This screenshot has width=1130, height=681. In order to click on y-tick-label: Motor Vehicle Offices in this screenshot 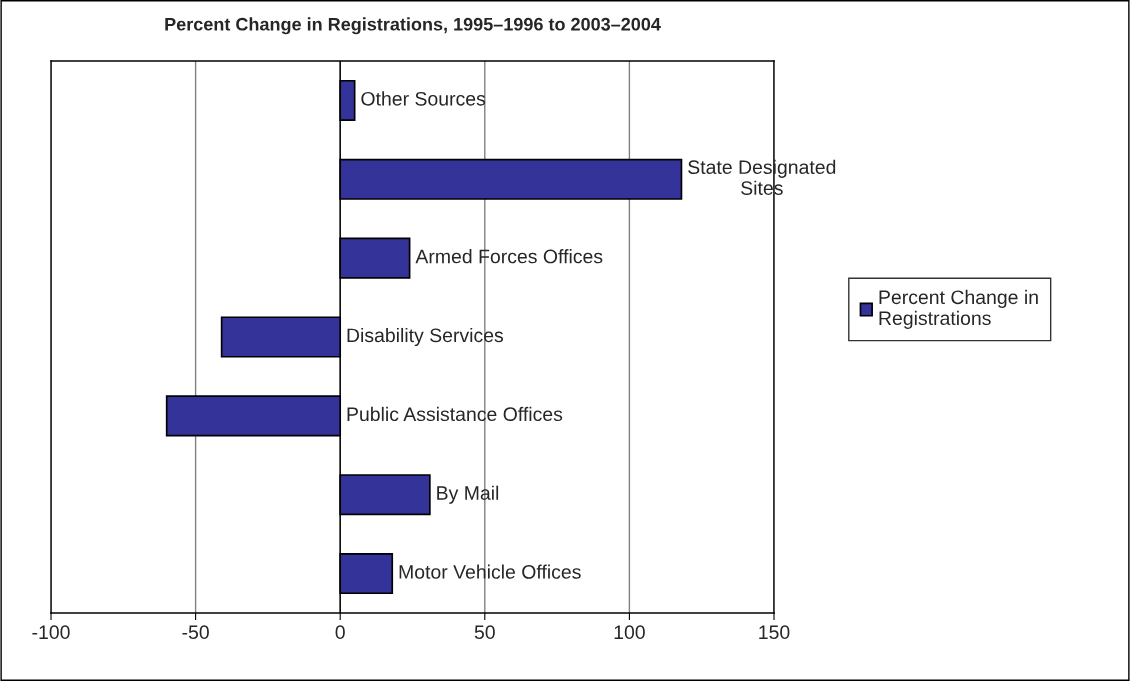, I will do `click(490, 571)`.